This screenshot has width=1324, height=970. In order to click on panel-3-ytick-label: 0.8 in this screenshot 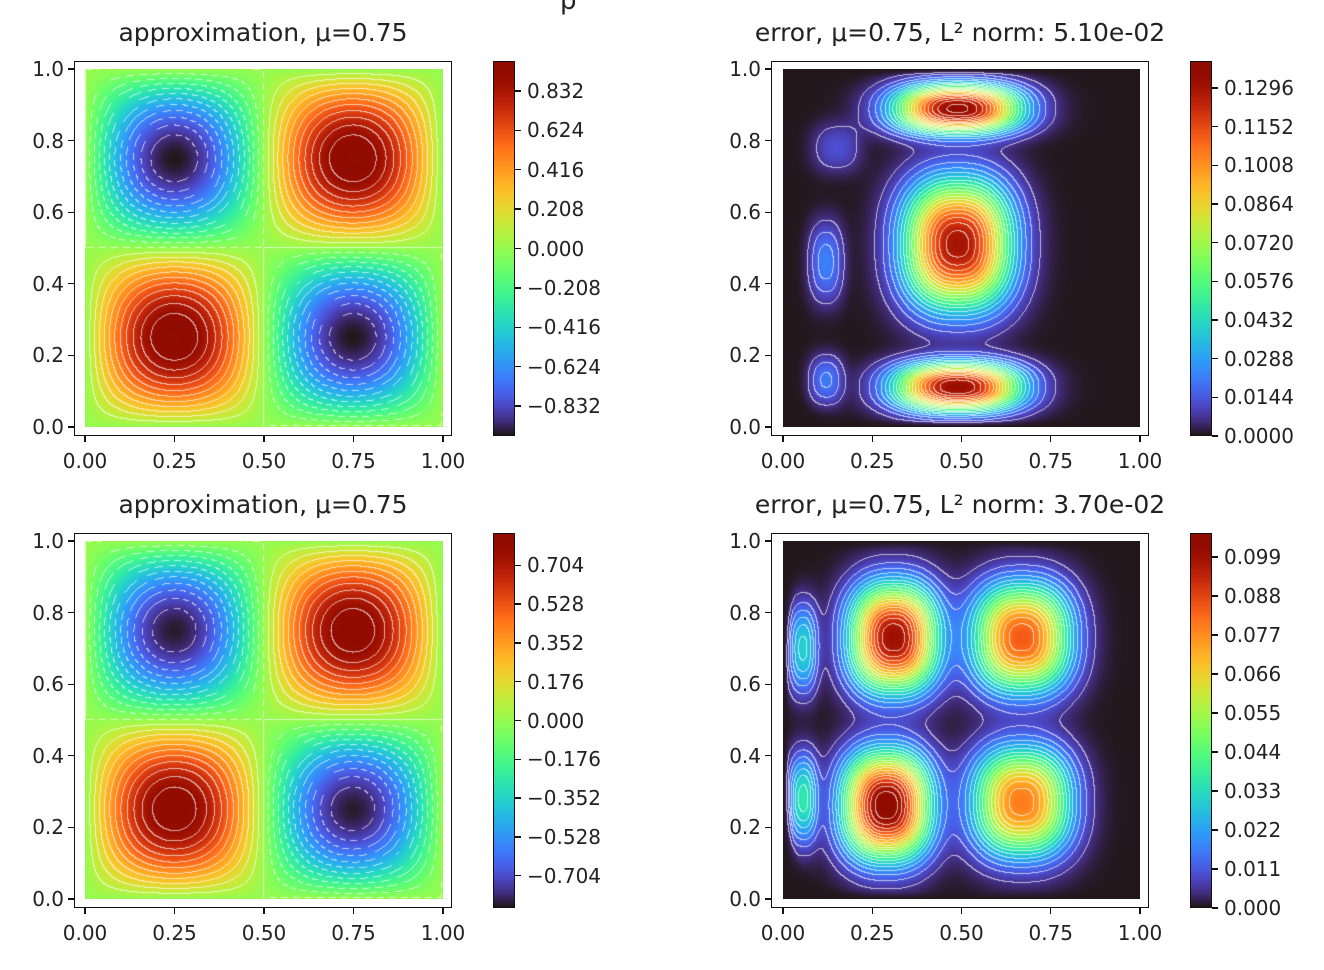, I will do `click(48, 612)`.